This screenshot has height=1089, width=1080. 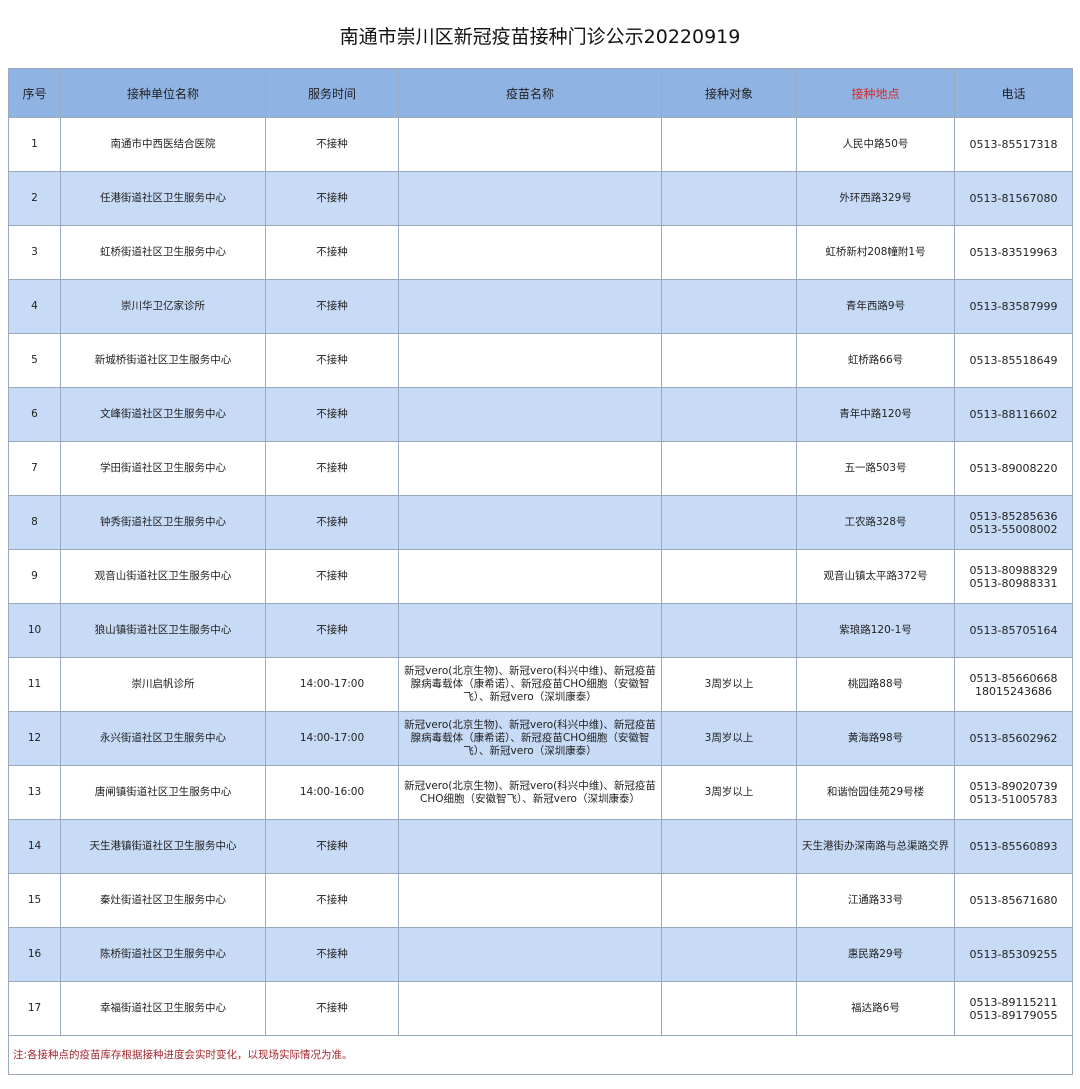 I want to click on cell-no: 11, so click(x=34, y=684).